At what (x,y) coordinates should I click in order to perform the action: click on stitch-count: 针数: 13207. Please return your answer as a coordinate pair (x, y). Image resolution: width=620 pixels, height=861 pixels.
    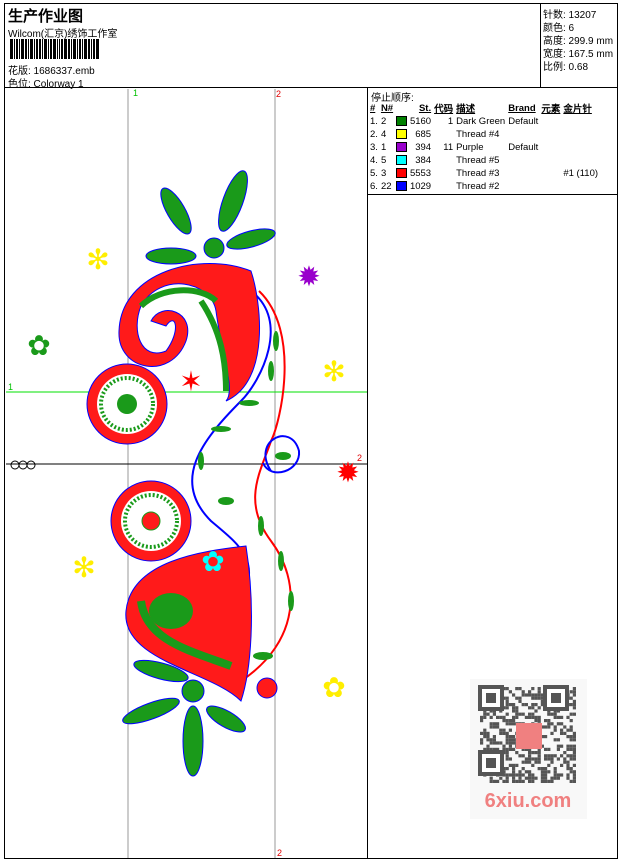
    Looking at the image, I should click on (570, 15).